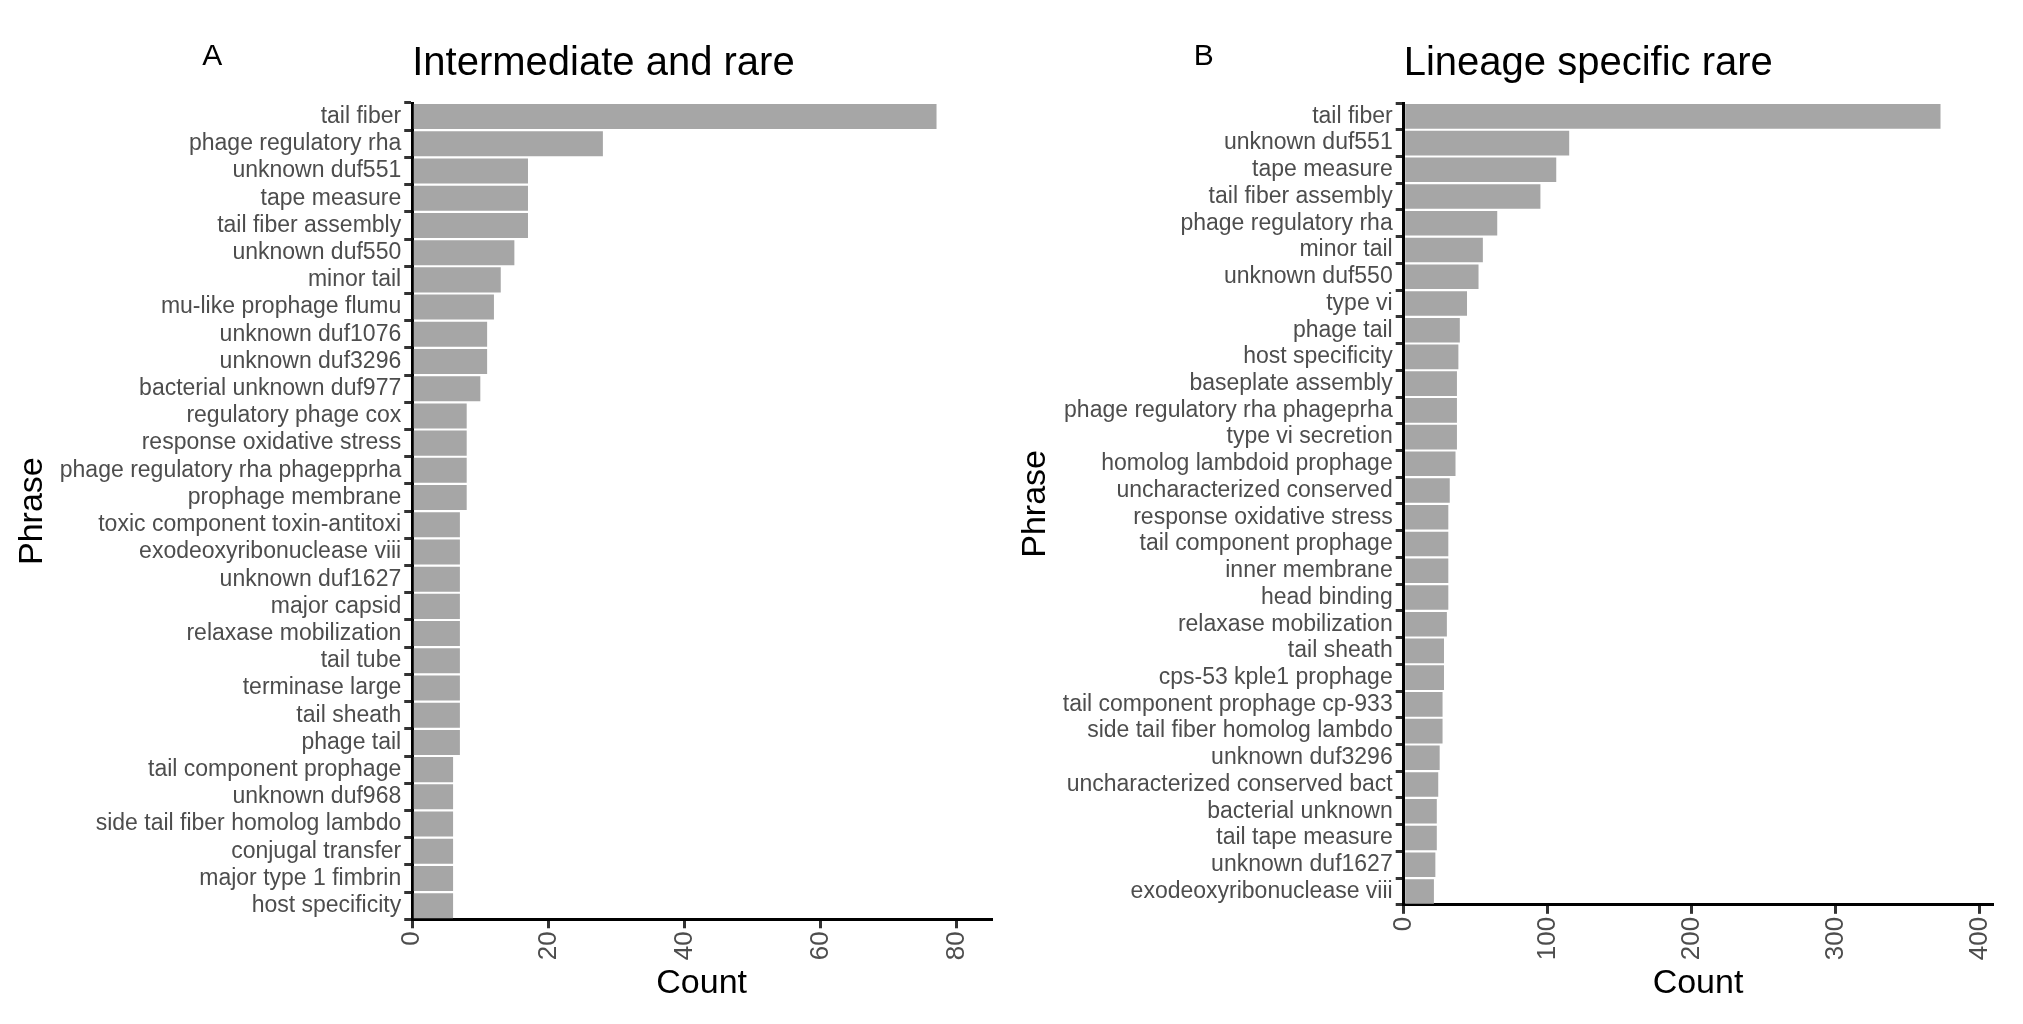  Describe the element at coordinates (1689, 938) in the screenshot. I see `x-tick-label: 200` at that location.